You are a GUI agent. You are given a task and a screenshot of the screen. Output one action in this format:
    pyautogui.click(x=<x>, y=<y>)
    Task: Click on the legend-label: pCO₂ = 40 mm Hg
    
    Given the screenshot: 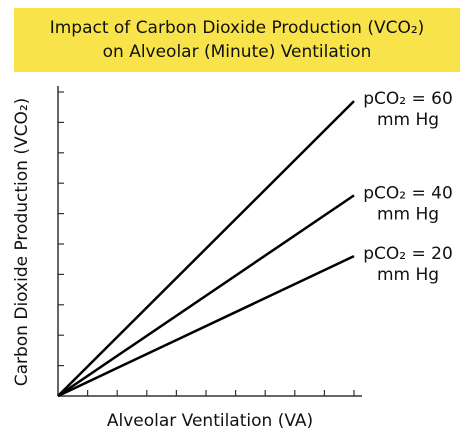 What is the action you would take?
    pyautogui.click(x=408, y=203)
    